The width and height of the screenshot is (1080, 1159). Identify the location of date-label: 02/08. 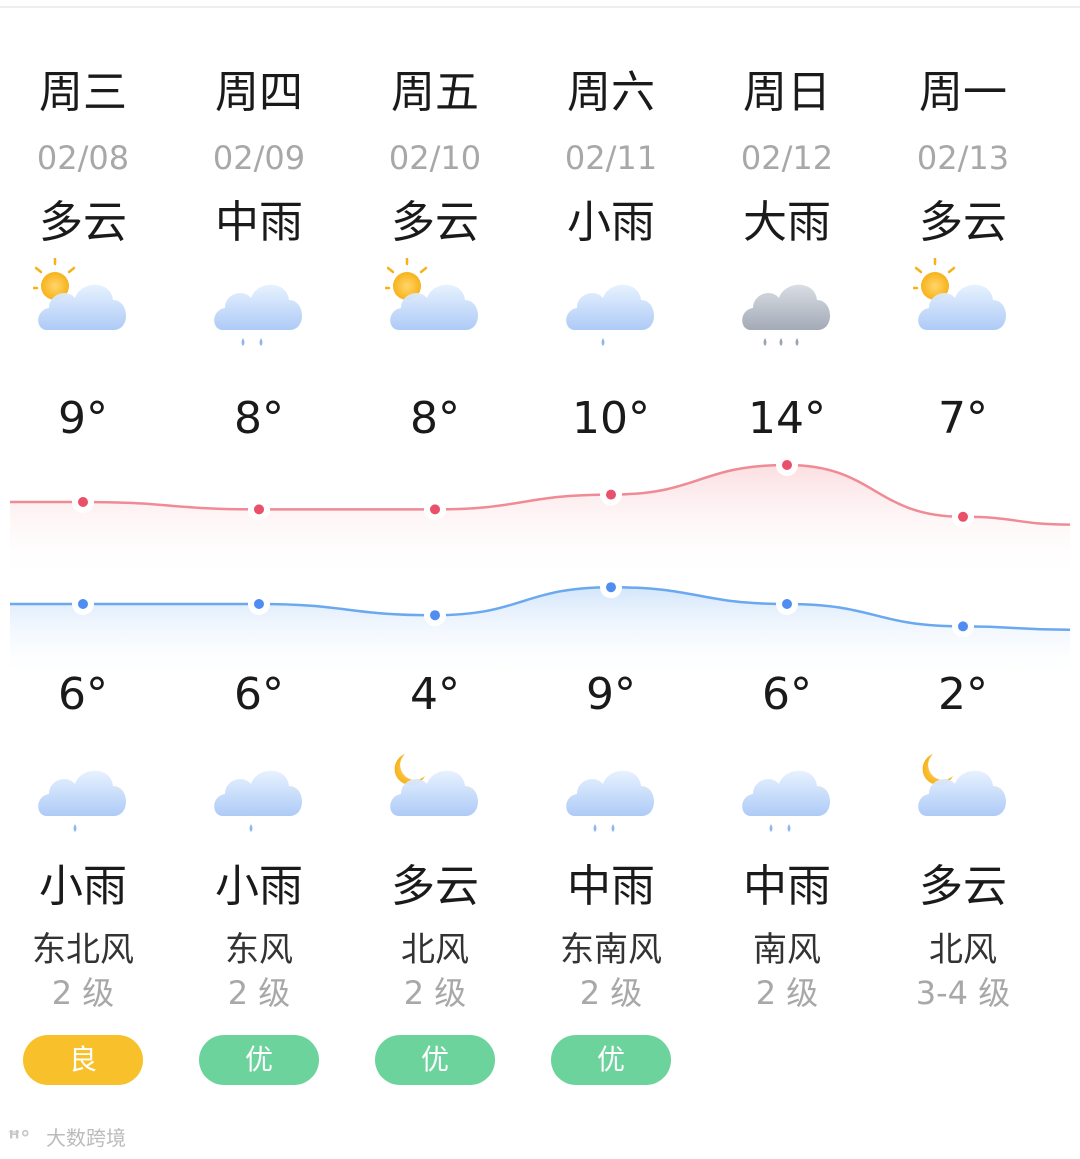
(83, 158).